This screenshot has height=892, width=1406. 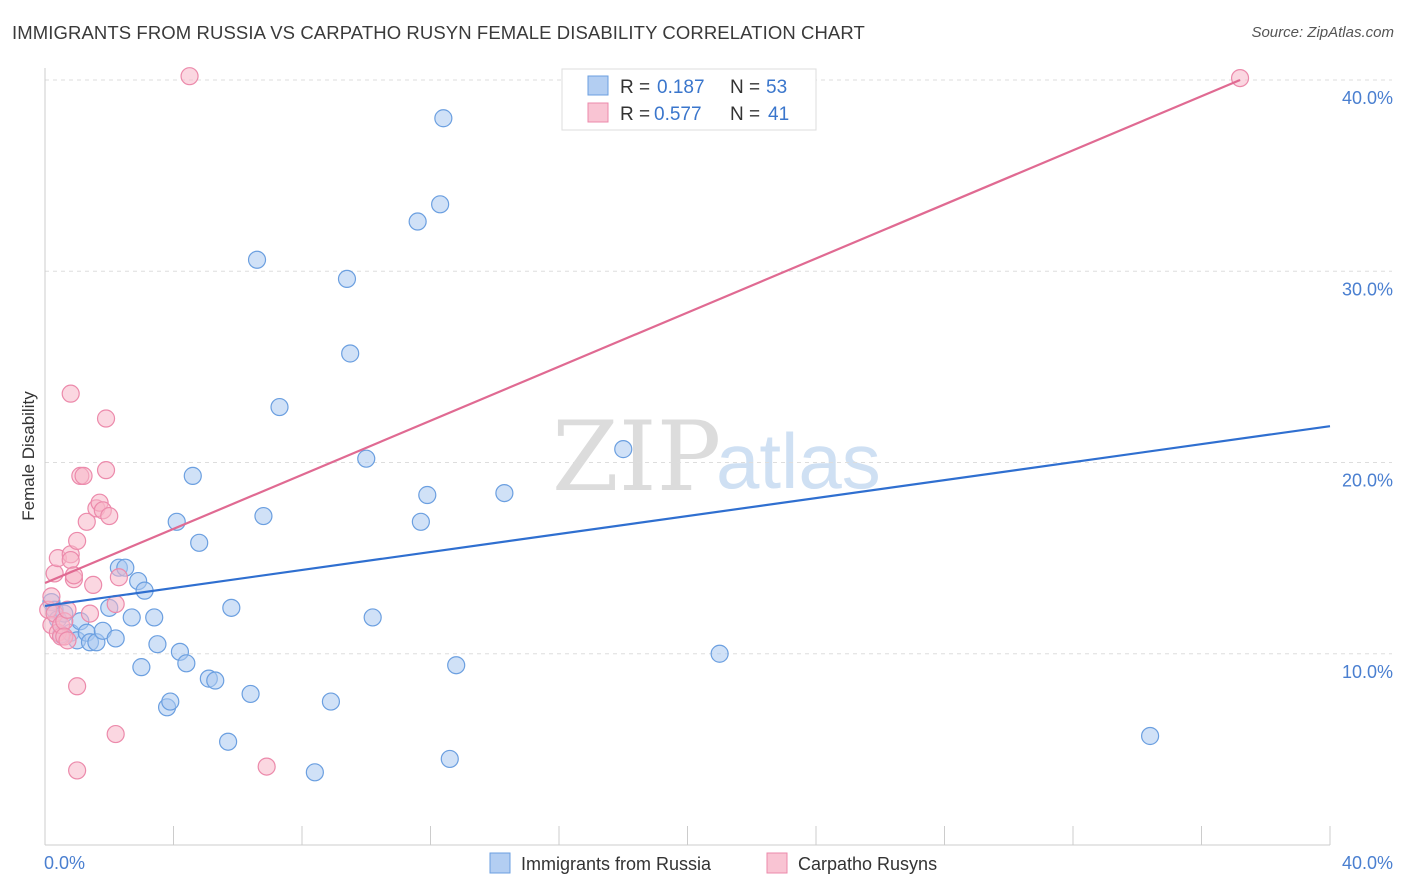 I want to click on watermark-atlas: atlas, so click(x=798, y=461).